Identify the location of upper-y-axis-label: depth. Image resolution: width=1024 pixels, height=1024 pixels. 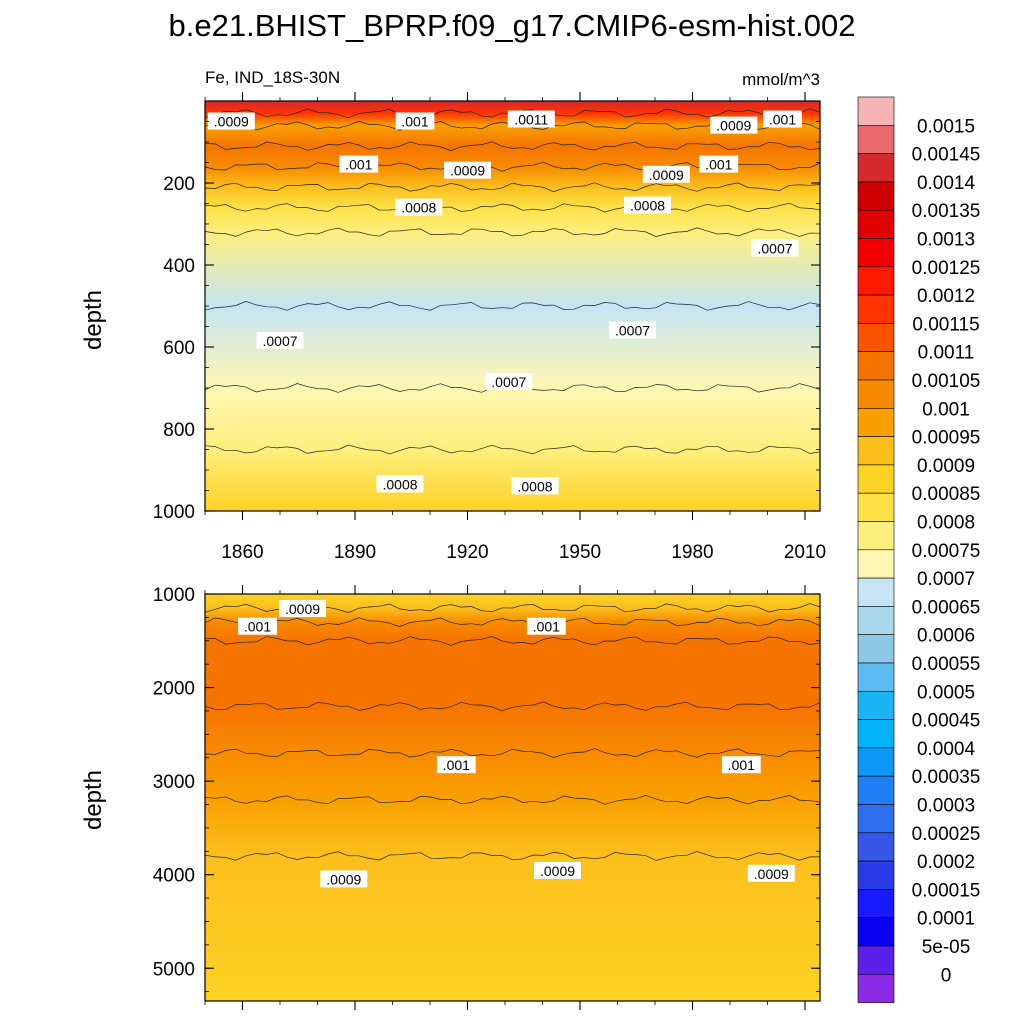
(93, 320).